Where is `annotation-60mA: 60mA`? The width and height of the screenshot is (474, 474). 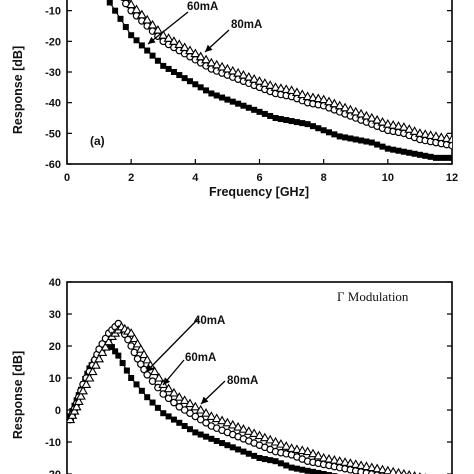 annotation-60mA: 60mA is located at coordinates (202, 7).